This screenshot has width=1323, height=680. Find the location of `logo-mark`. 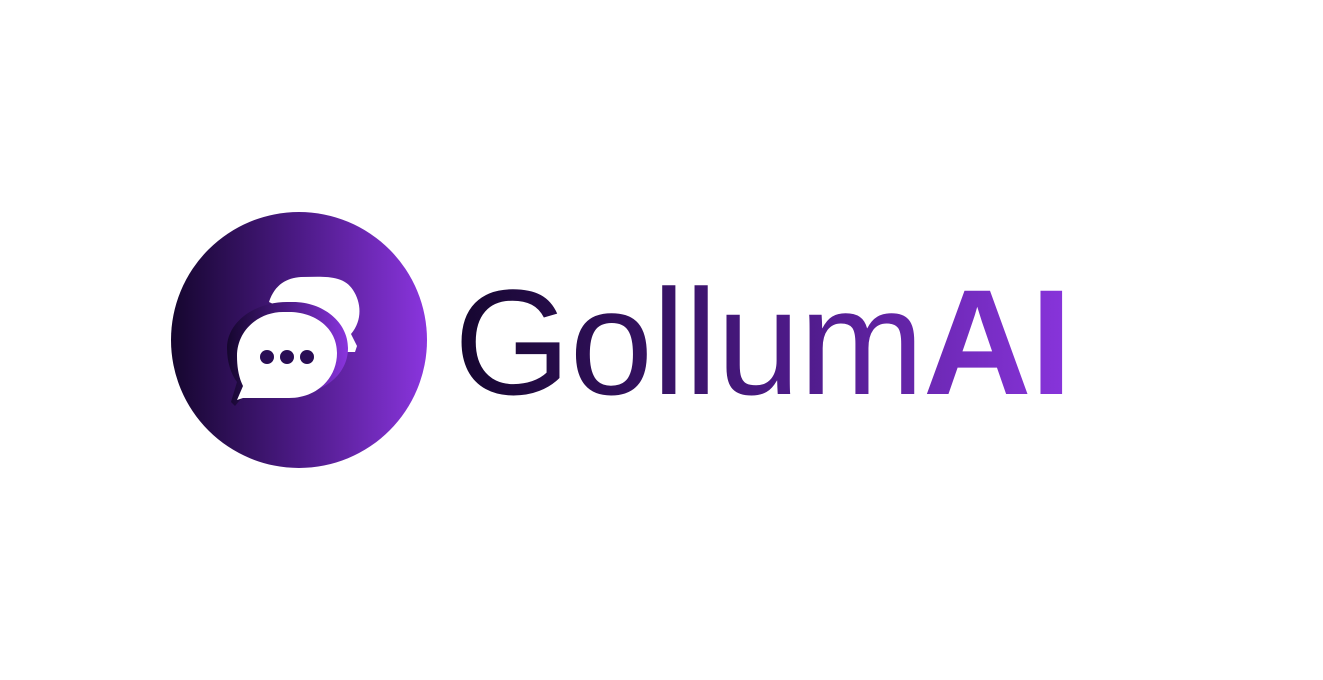

logo-mark is located at coordinates (299, 340).